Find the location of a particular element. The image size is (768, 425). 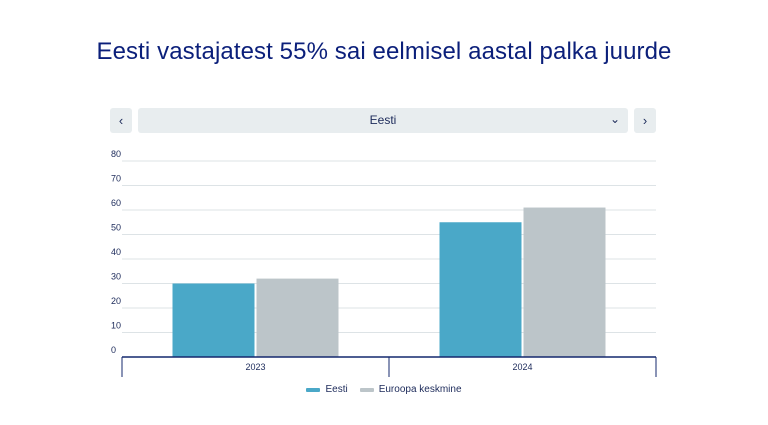

y-tick-label: 20 is located at coordinates (116, 301).